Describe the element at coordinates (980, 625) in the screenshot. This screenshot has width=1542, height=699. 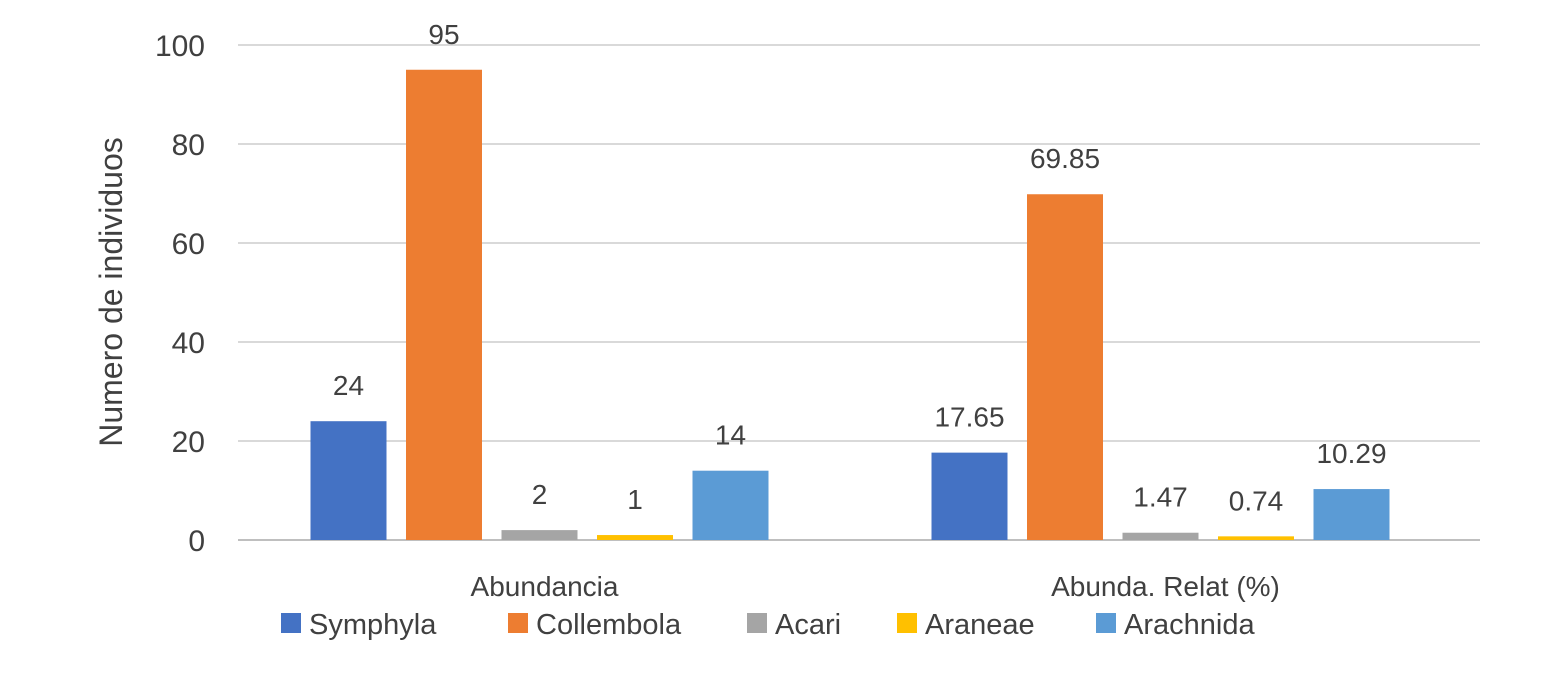
I see `legend-label: Araneae` at that location.